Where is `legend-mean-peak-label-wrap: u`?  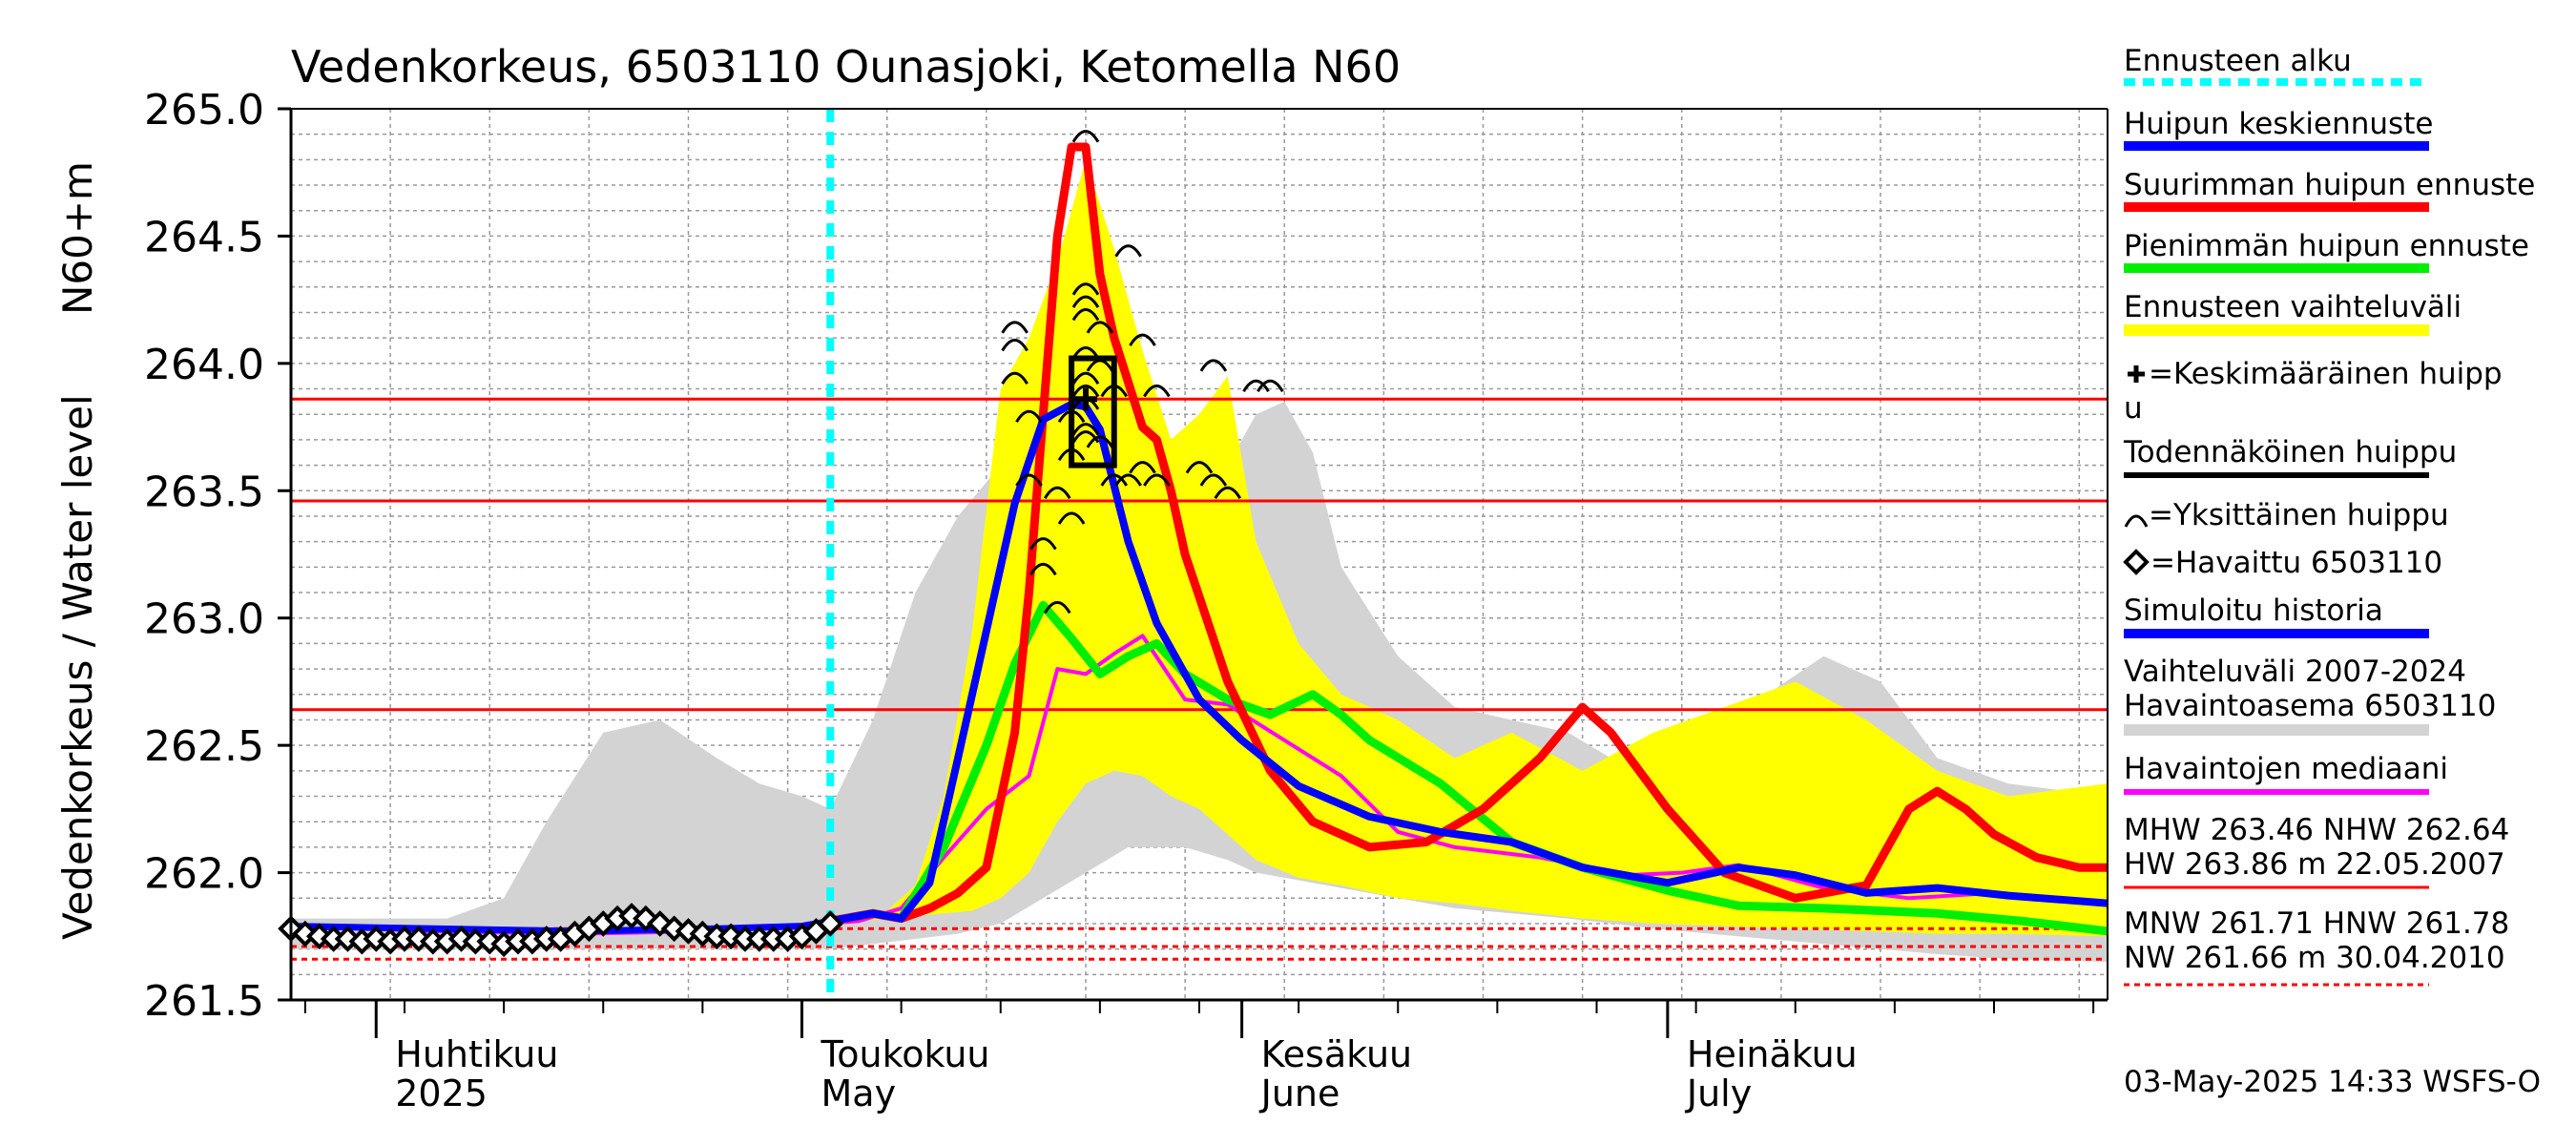 legend-mean-peak-label-wrap: u is located at coordinates (2133, 408).